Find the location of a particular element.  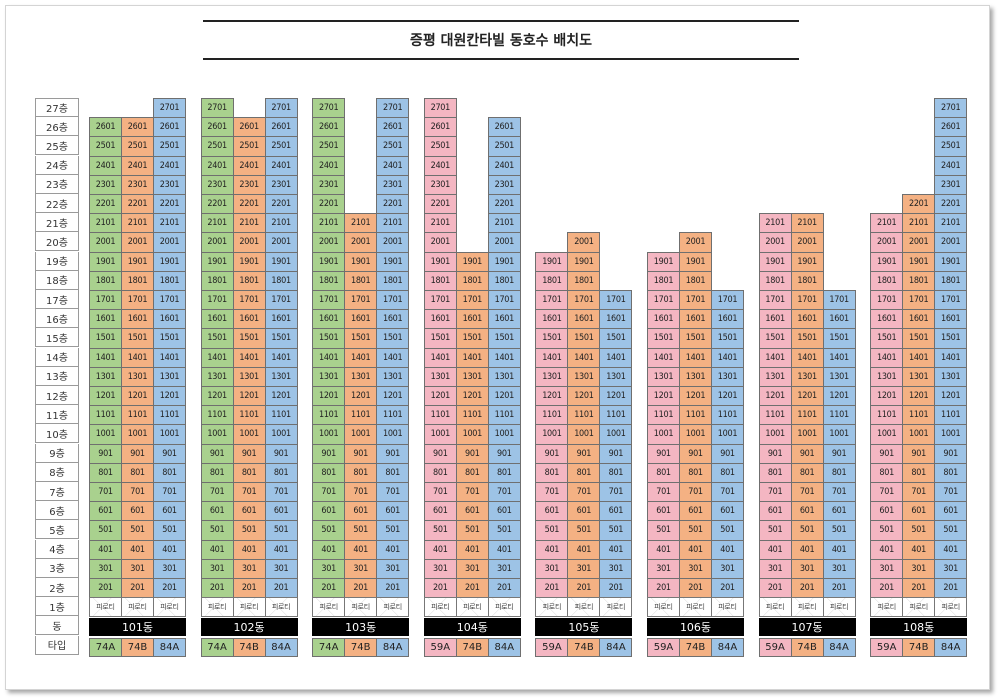

unit-type-cell: 84A is located at coordinates (839, 647).